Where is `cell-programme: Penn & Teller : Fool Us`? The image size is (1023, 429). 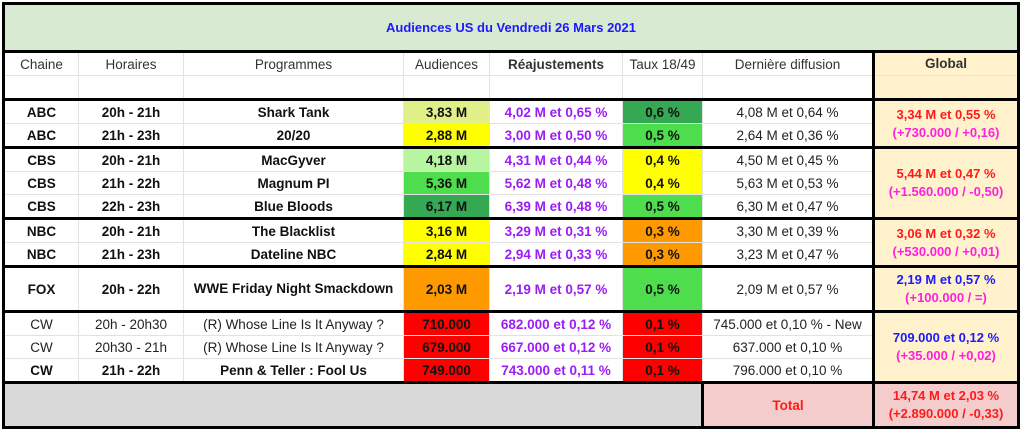
cell-programme: Penn & Teller : Fool Us is located at coordinates (293, 370).